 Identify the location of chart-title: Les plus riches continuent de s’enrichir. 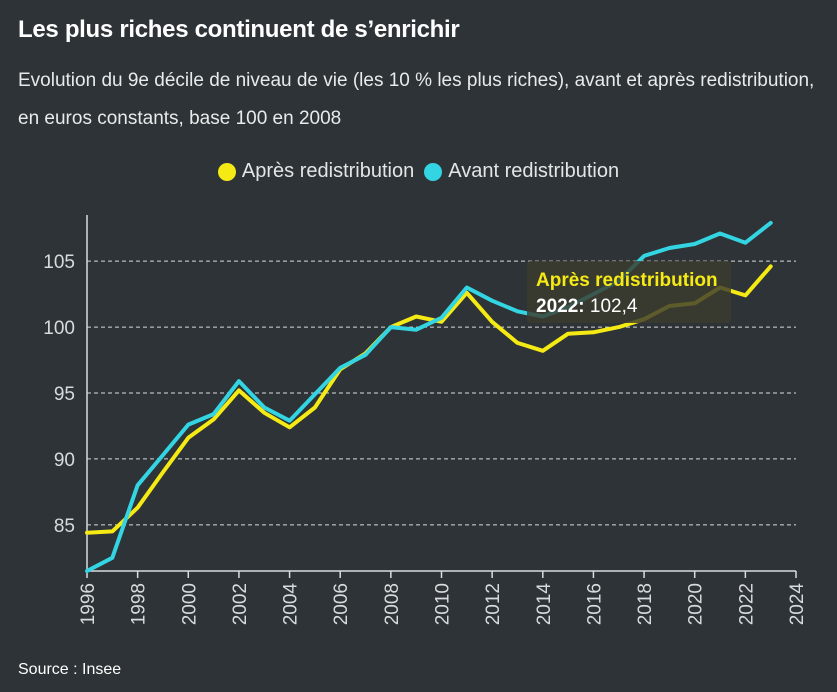
(239, 29).